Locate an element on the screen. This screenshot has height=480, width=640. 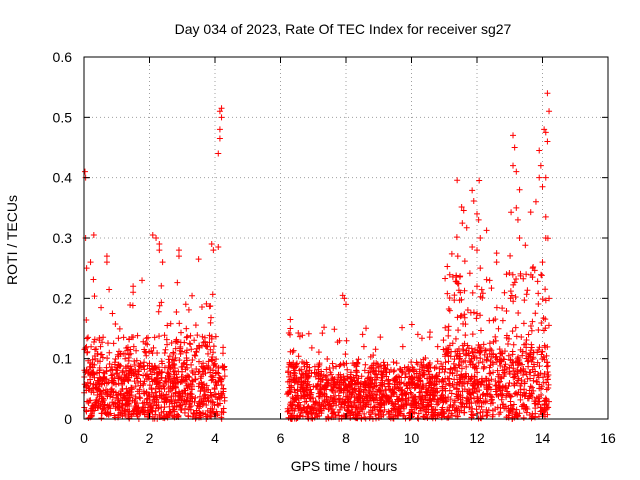
x-tick-label: 12 is located at coordinates (477, 438).